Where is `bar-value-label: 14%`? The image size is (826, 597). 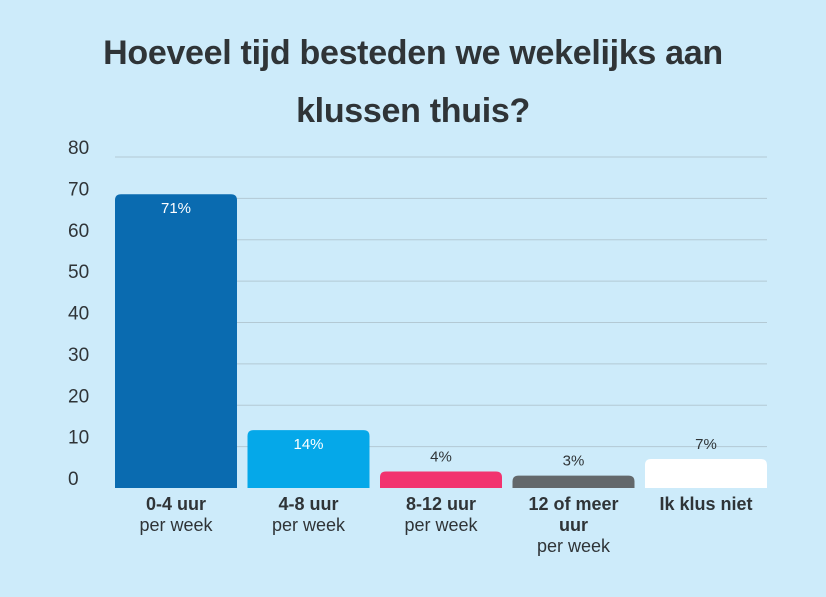 bar-value-label: 14% is located at coordinates (308, 444).